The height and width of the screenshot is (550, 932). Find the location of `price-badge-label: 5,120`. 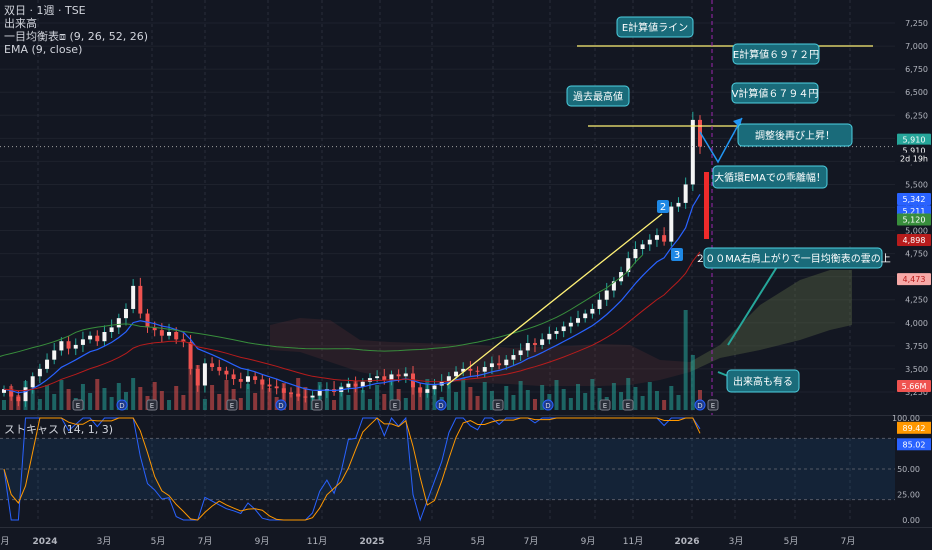

price-badge-label: 5,120 is located at coordinates (914, 219).